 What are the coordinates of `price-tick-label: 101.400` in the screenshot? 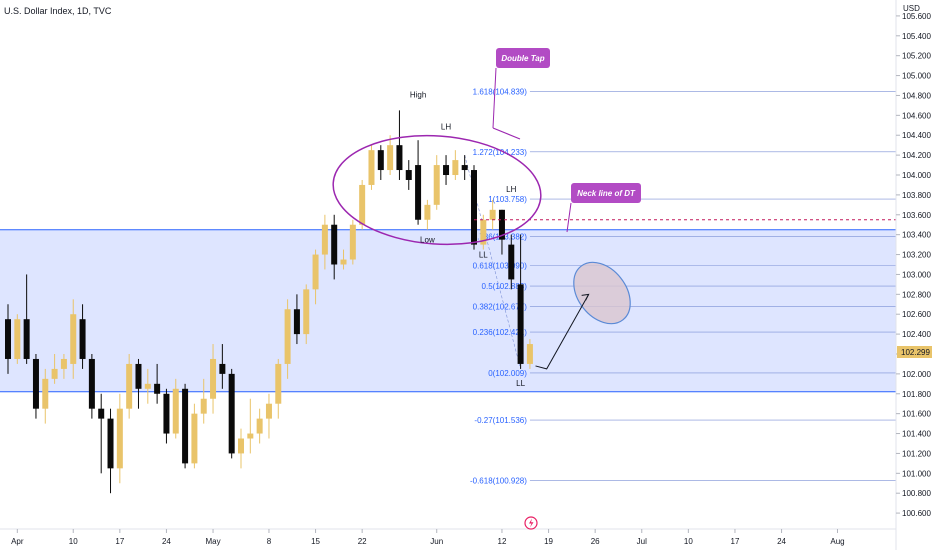 It's located at (916, 434).